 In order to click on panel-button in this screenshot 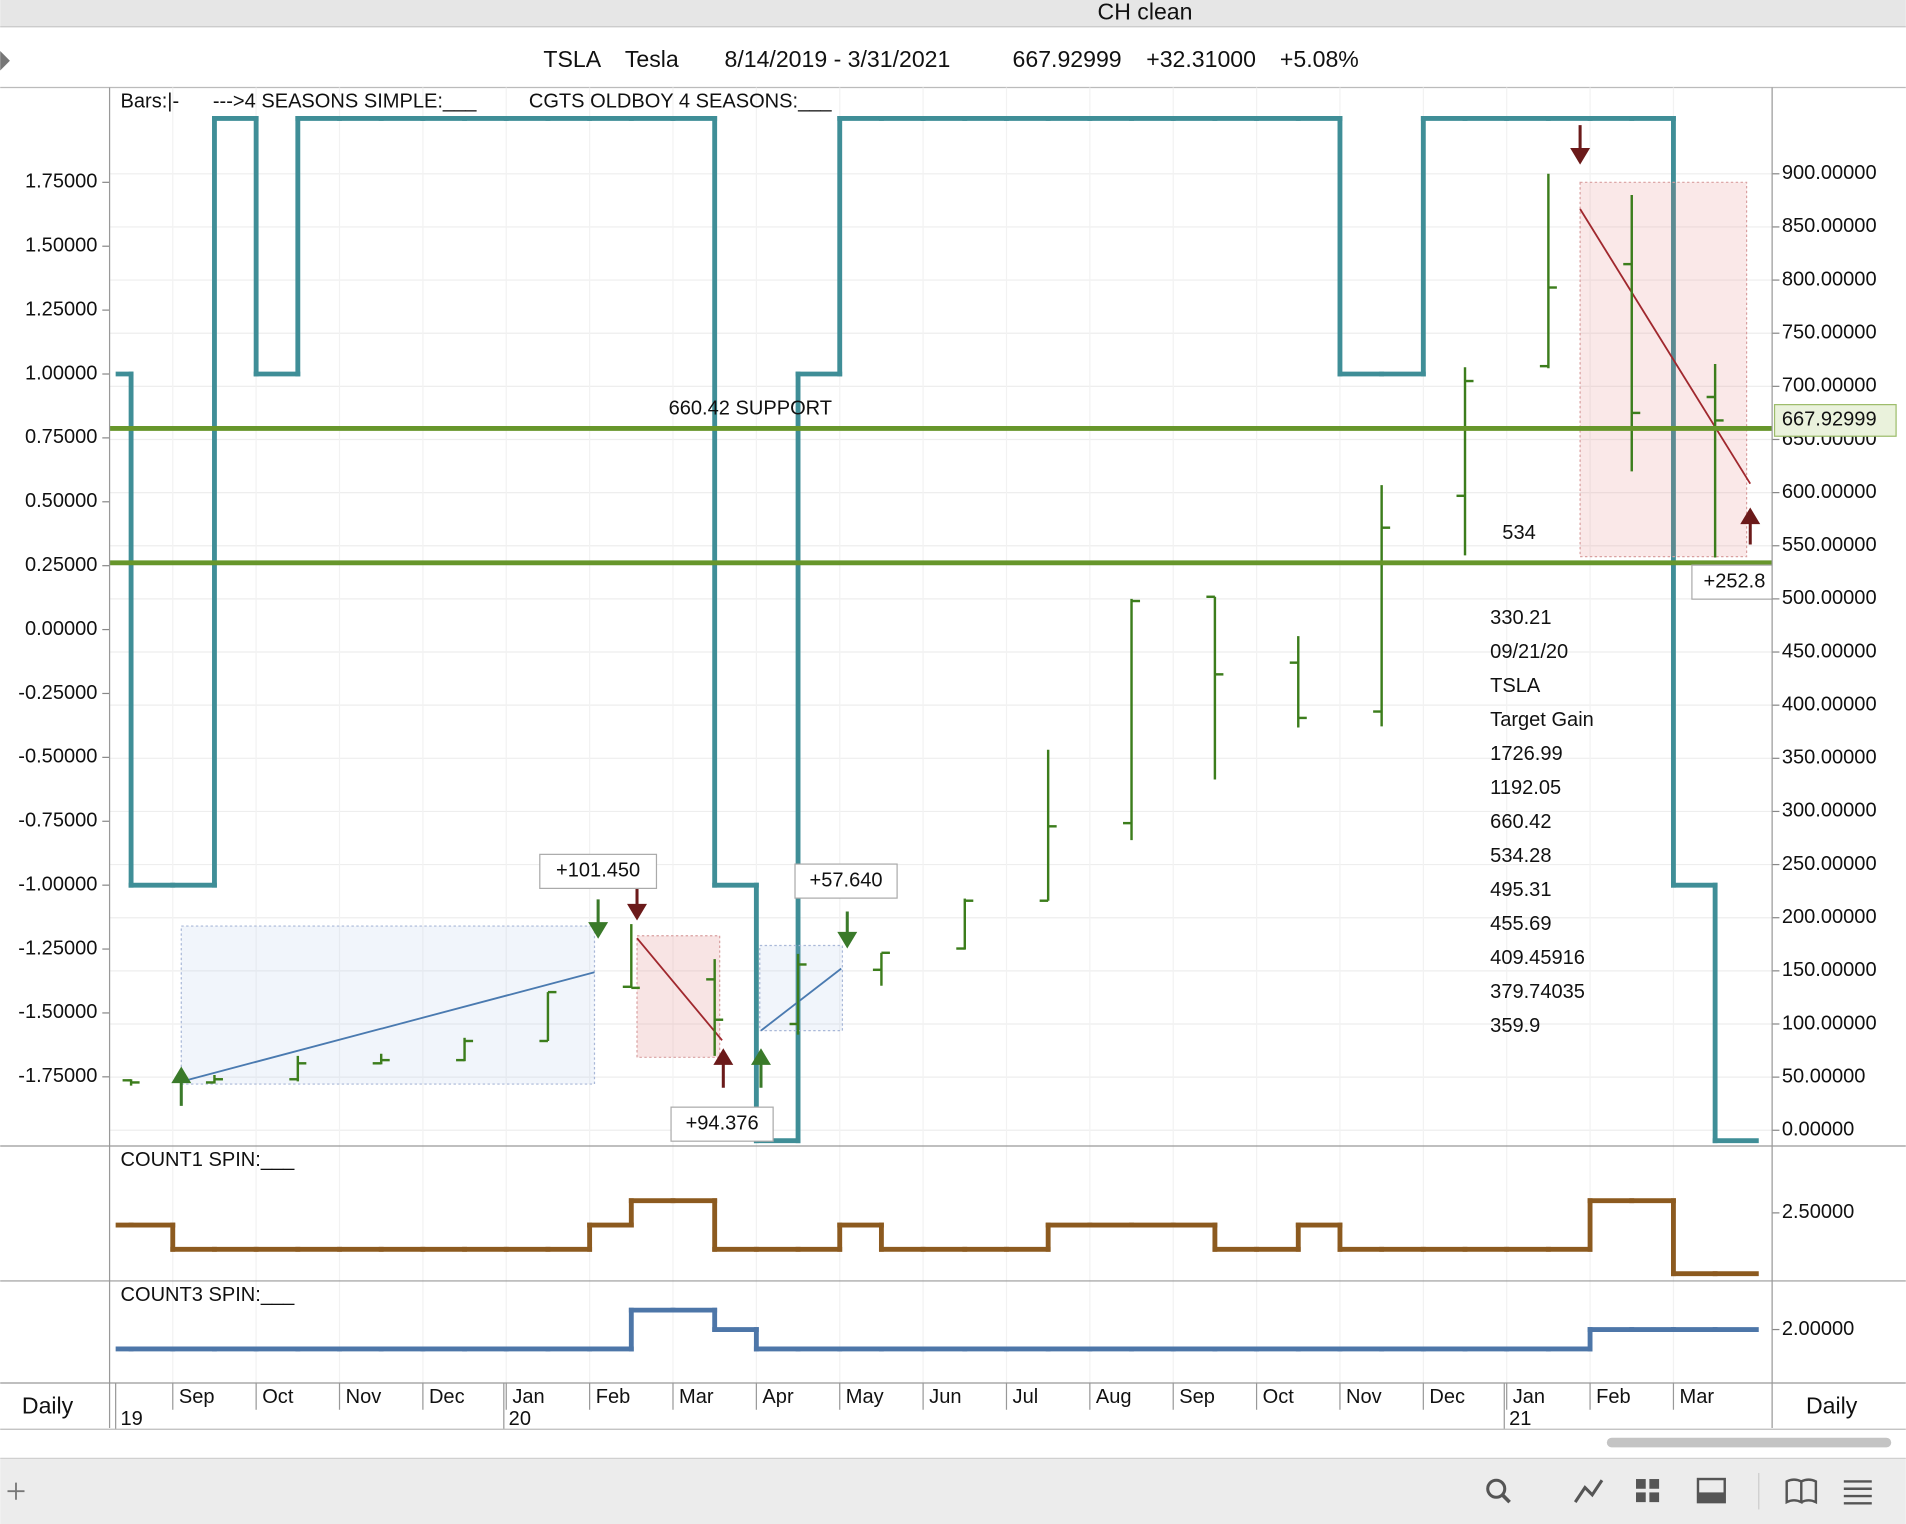, I will do `click(1711, 1490)`.